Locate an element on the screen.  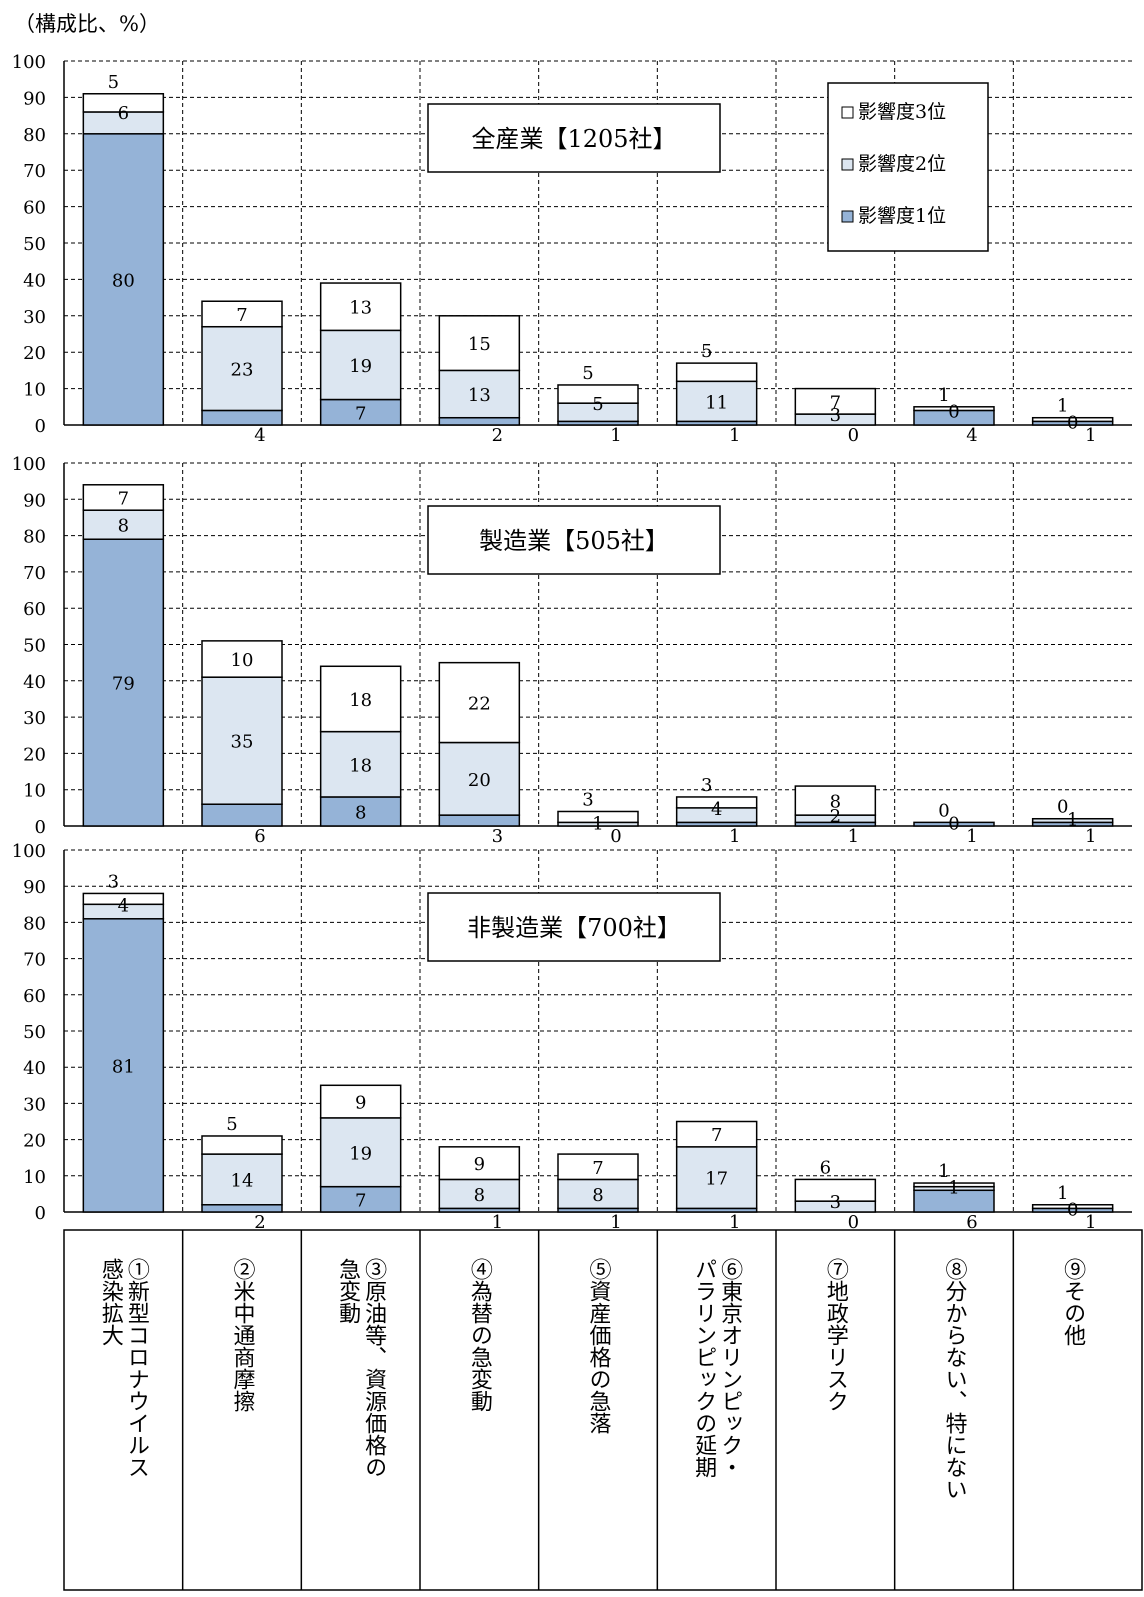
data-label: 13 is located at coordinates (479, 395).